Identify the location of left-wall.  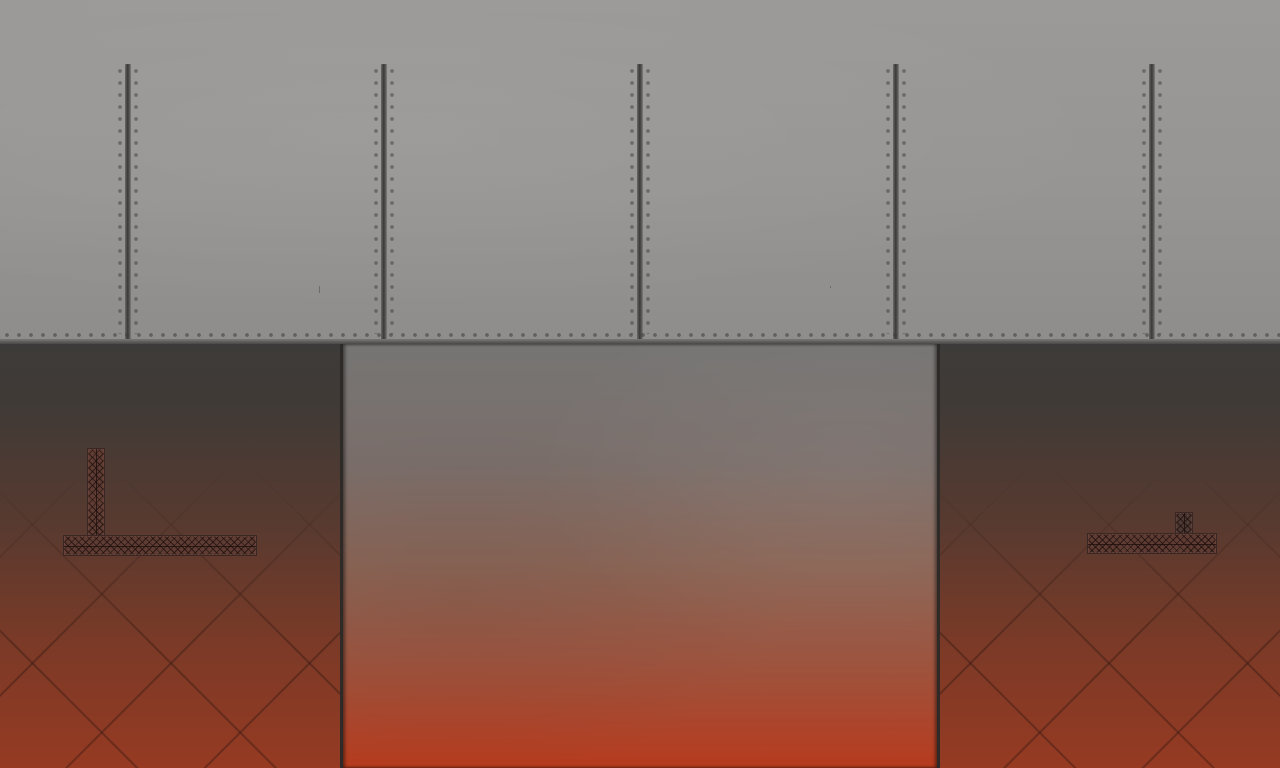
(171, 556).